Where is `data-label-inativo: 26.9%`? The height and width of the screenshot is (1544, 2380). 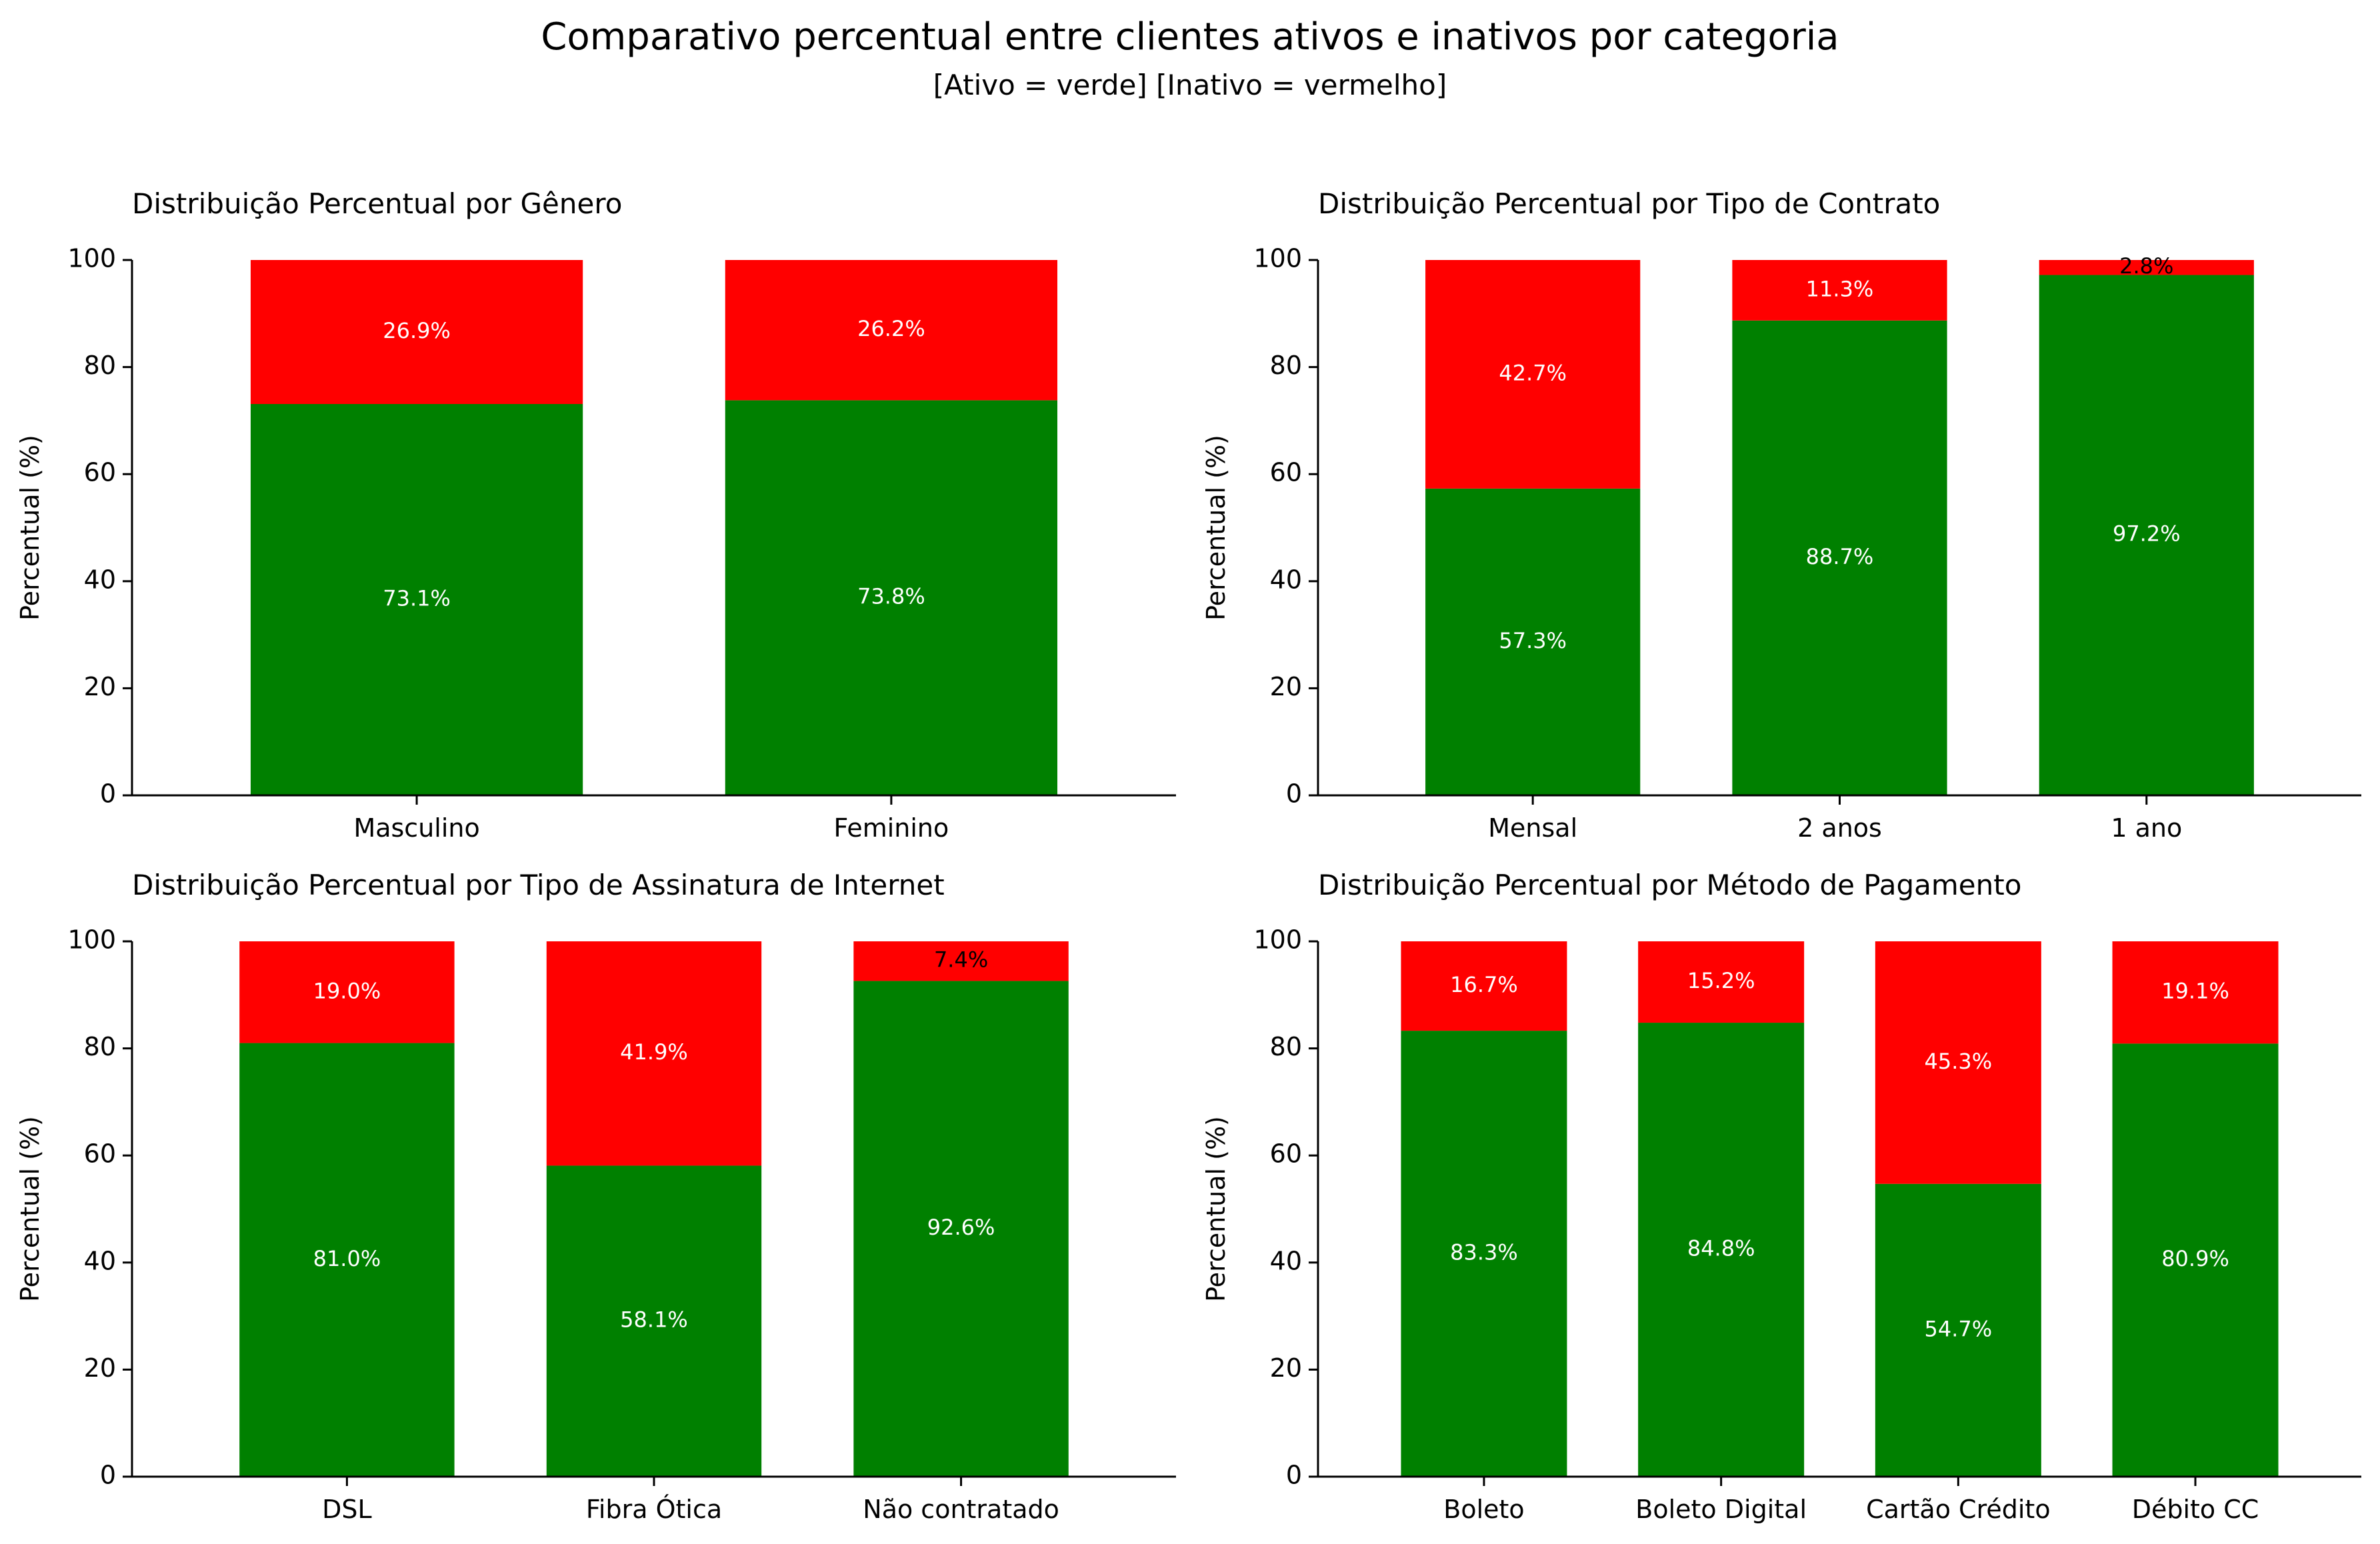
data-label-inativo: 26.9% is located at coordinates (417, 330).